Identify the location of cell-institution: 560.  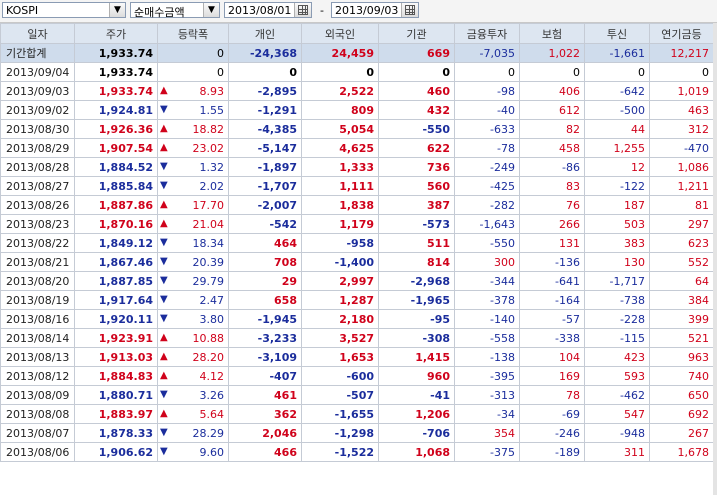
(416, 186).